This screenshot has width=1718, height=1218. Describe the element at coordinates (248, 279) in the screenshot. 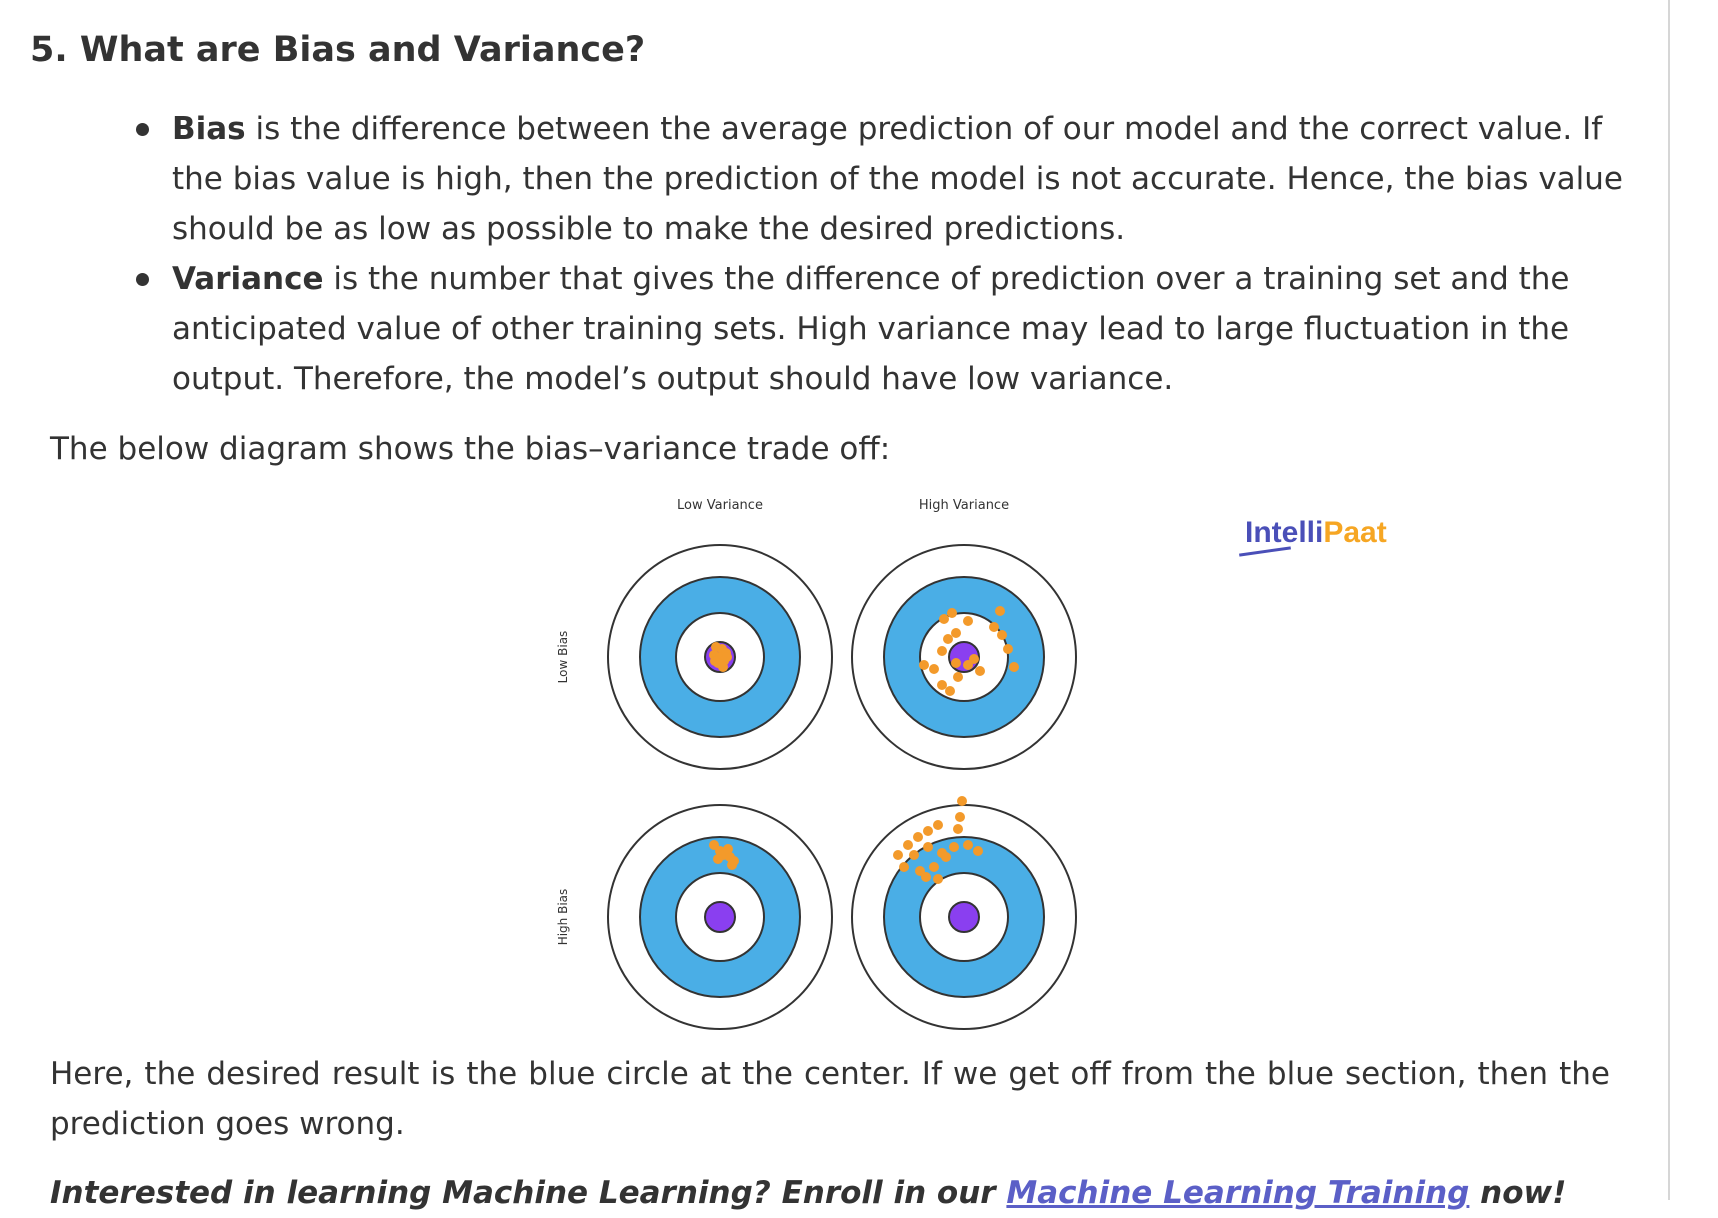

I see `term-variance: Variance` at that location.